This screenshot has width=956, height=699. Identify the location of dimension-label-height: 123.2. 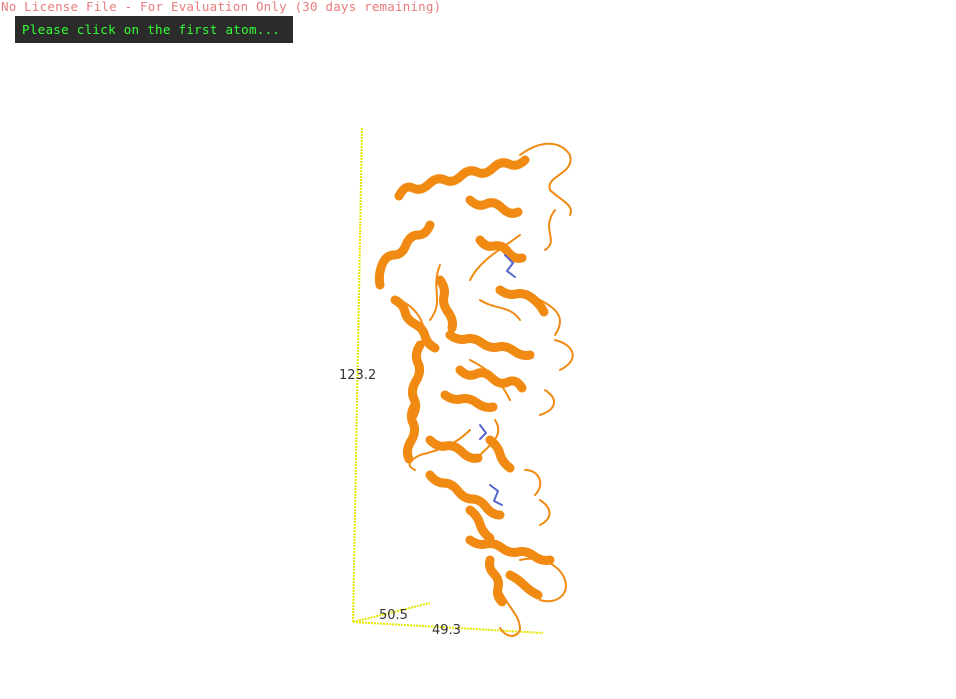
(357, 375).